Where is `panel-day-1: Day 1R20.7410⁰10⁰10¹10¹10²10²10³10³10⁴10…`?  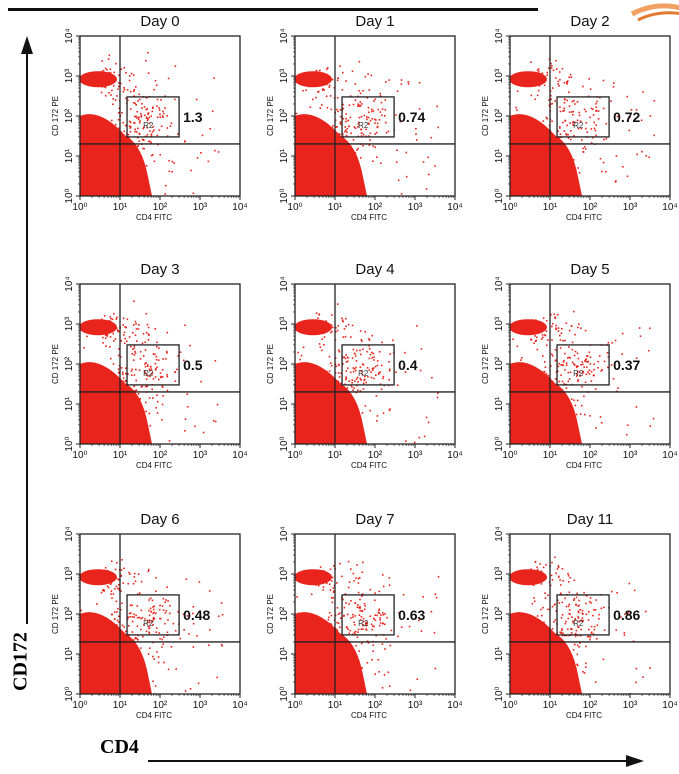
panel-day-1: Day 1R20.7410⁰10⁰10¹10¹10²10²10³10³10⁴10… is located at coordinates (364, 117).